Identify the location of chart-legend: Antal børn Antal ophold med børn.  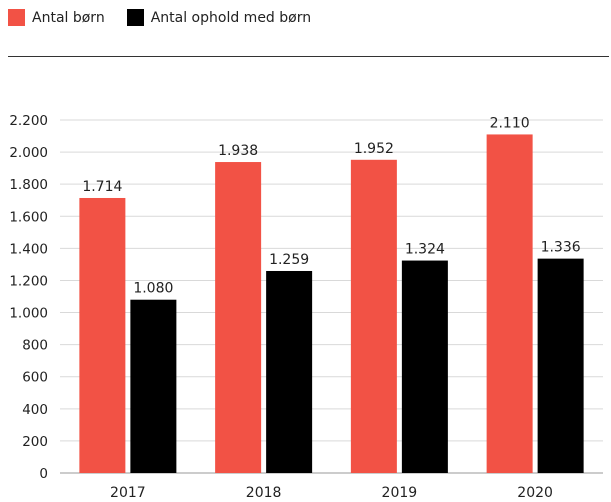
(159, 17).